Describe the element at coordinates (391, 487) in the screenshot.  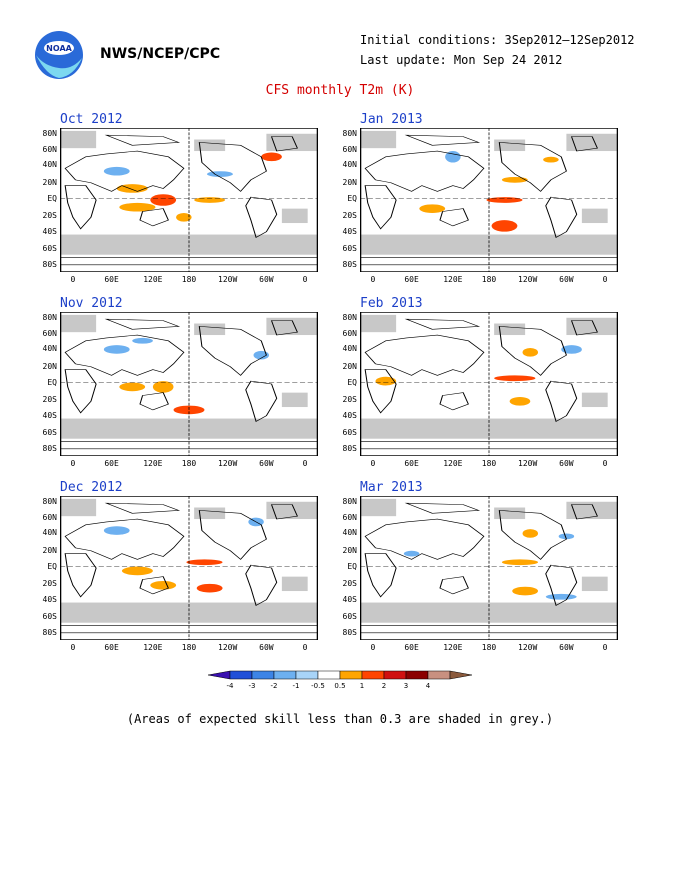
I see `panel-title: Mar 2013` at that location.